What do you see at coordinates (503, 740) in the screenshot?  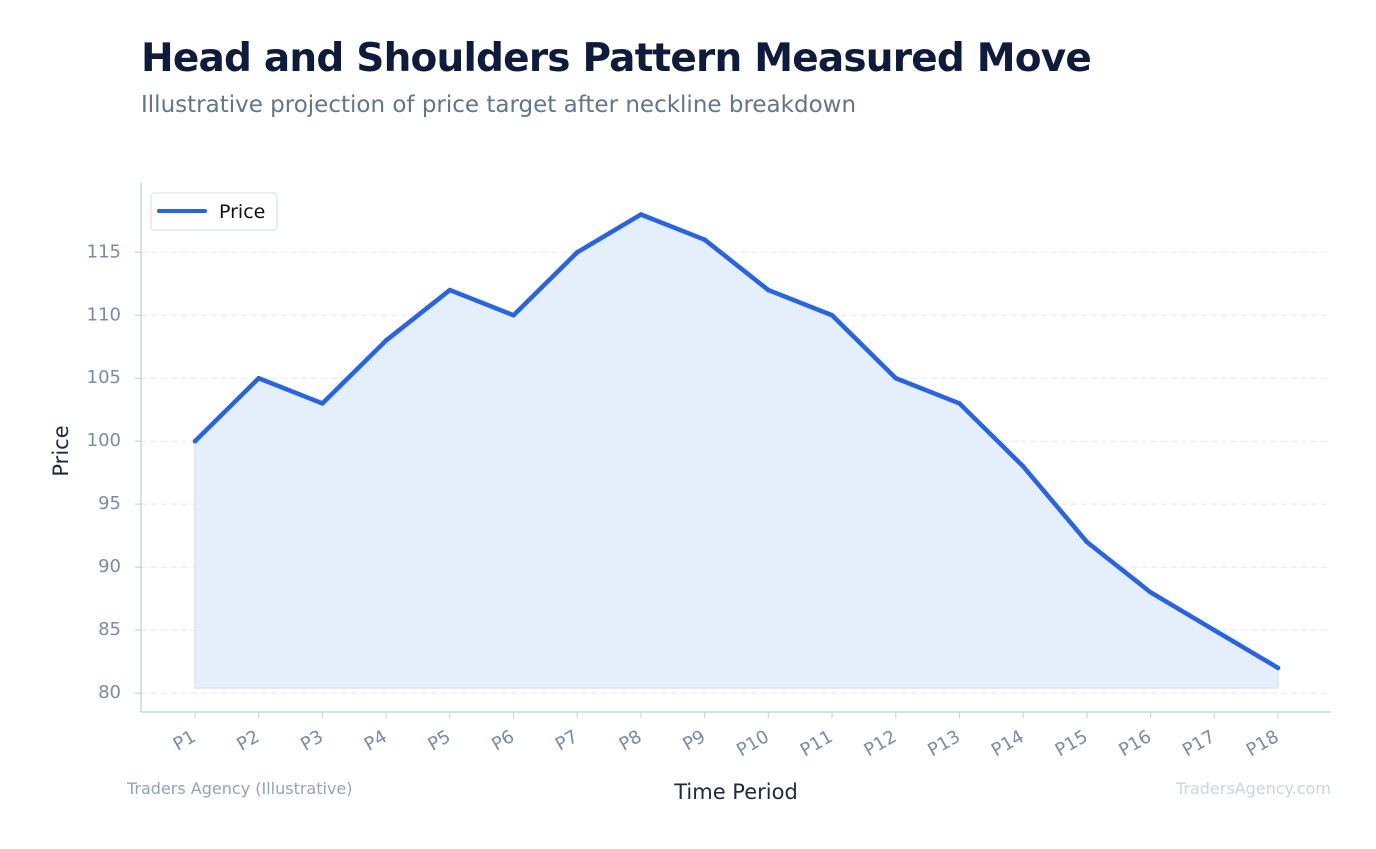 I see `x-tick-label: P6` at bounding box center [503, 740].